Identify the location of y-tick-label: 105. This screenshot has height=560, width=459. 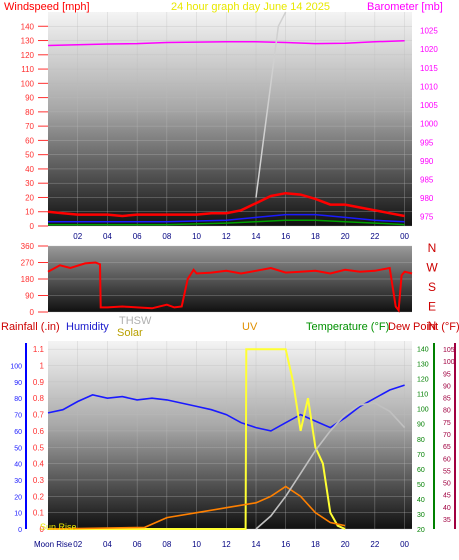
(449, 350).